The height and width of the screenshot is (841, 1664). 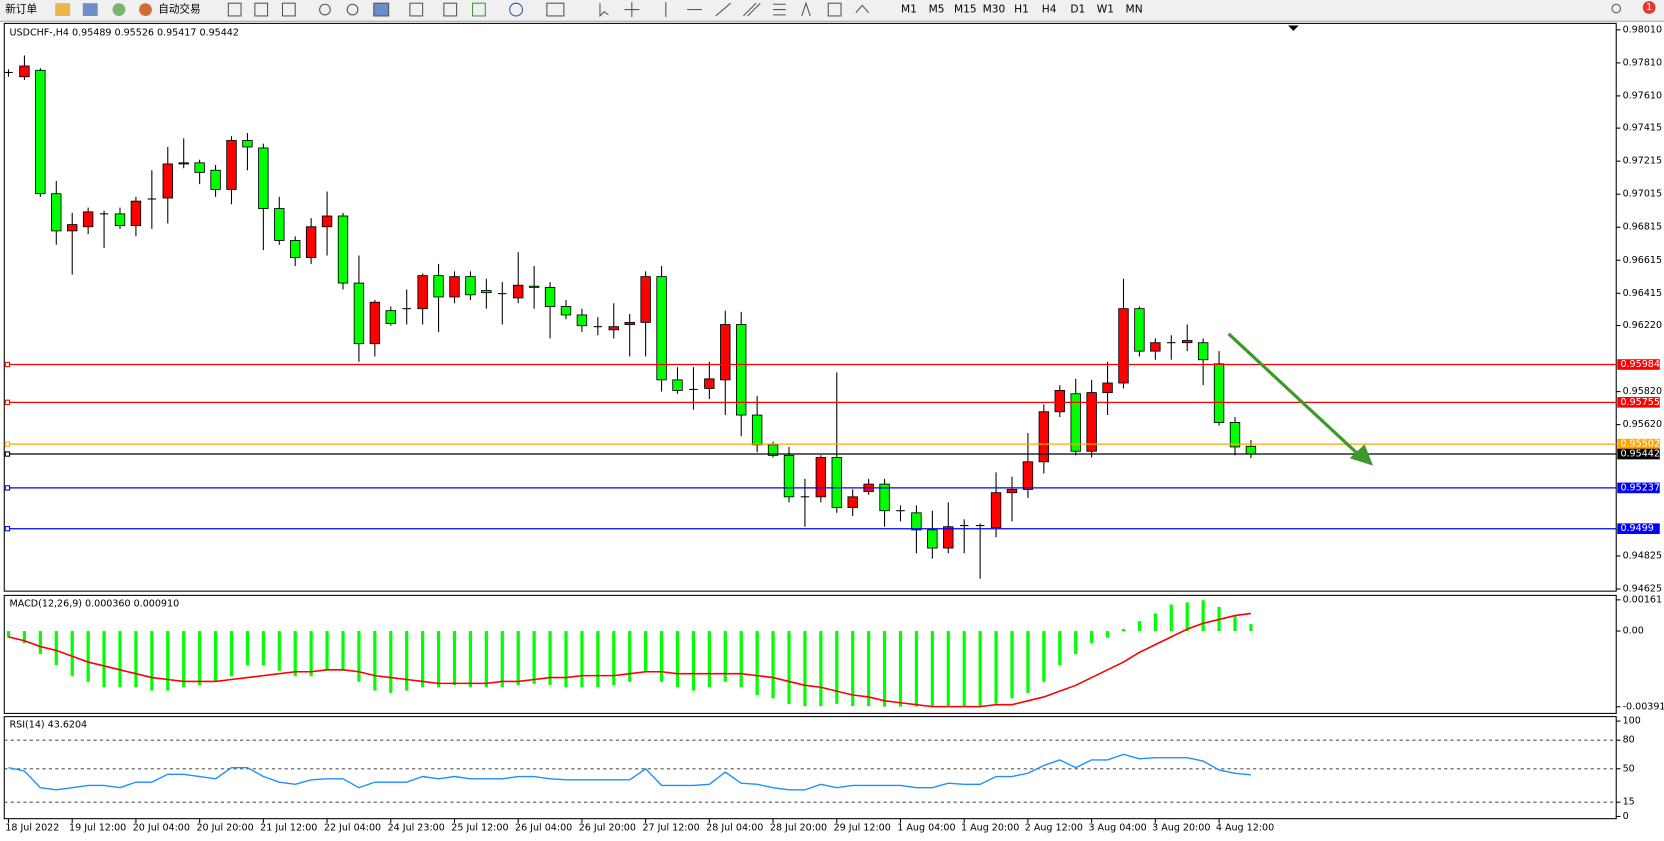 I want to click on trendline-tool, so click(x=723, y=9).